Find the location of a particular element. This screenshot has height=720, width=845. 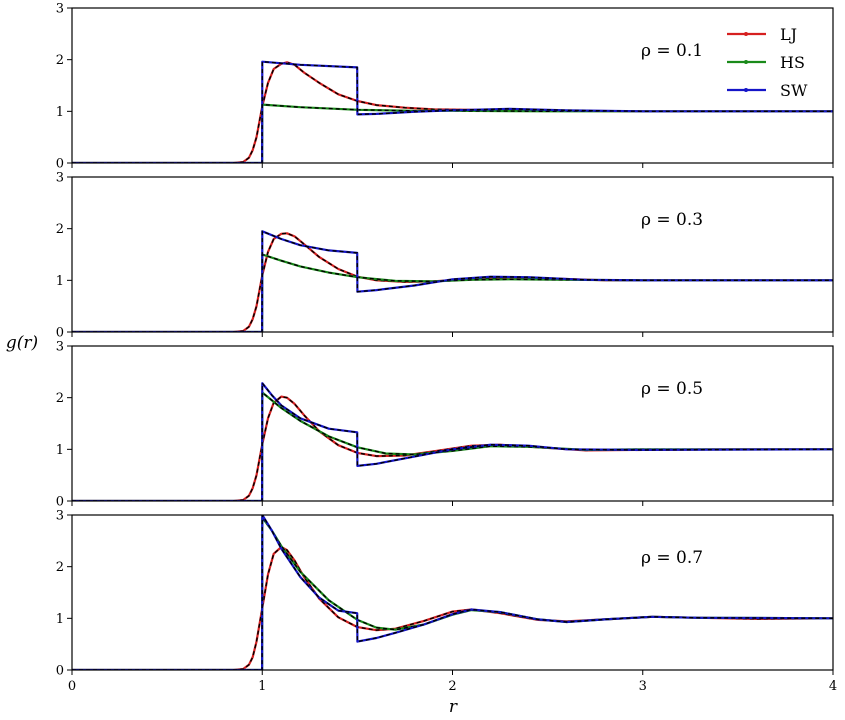

legend-item-hs: HS is located at coordinates (766, 62).